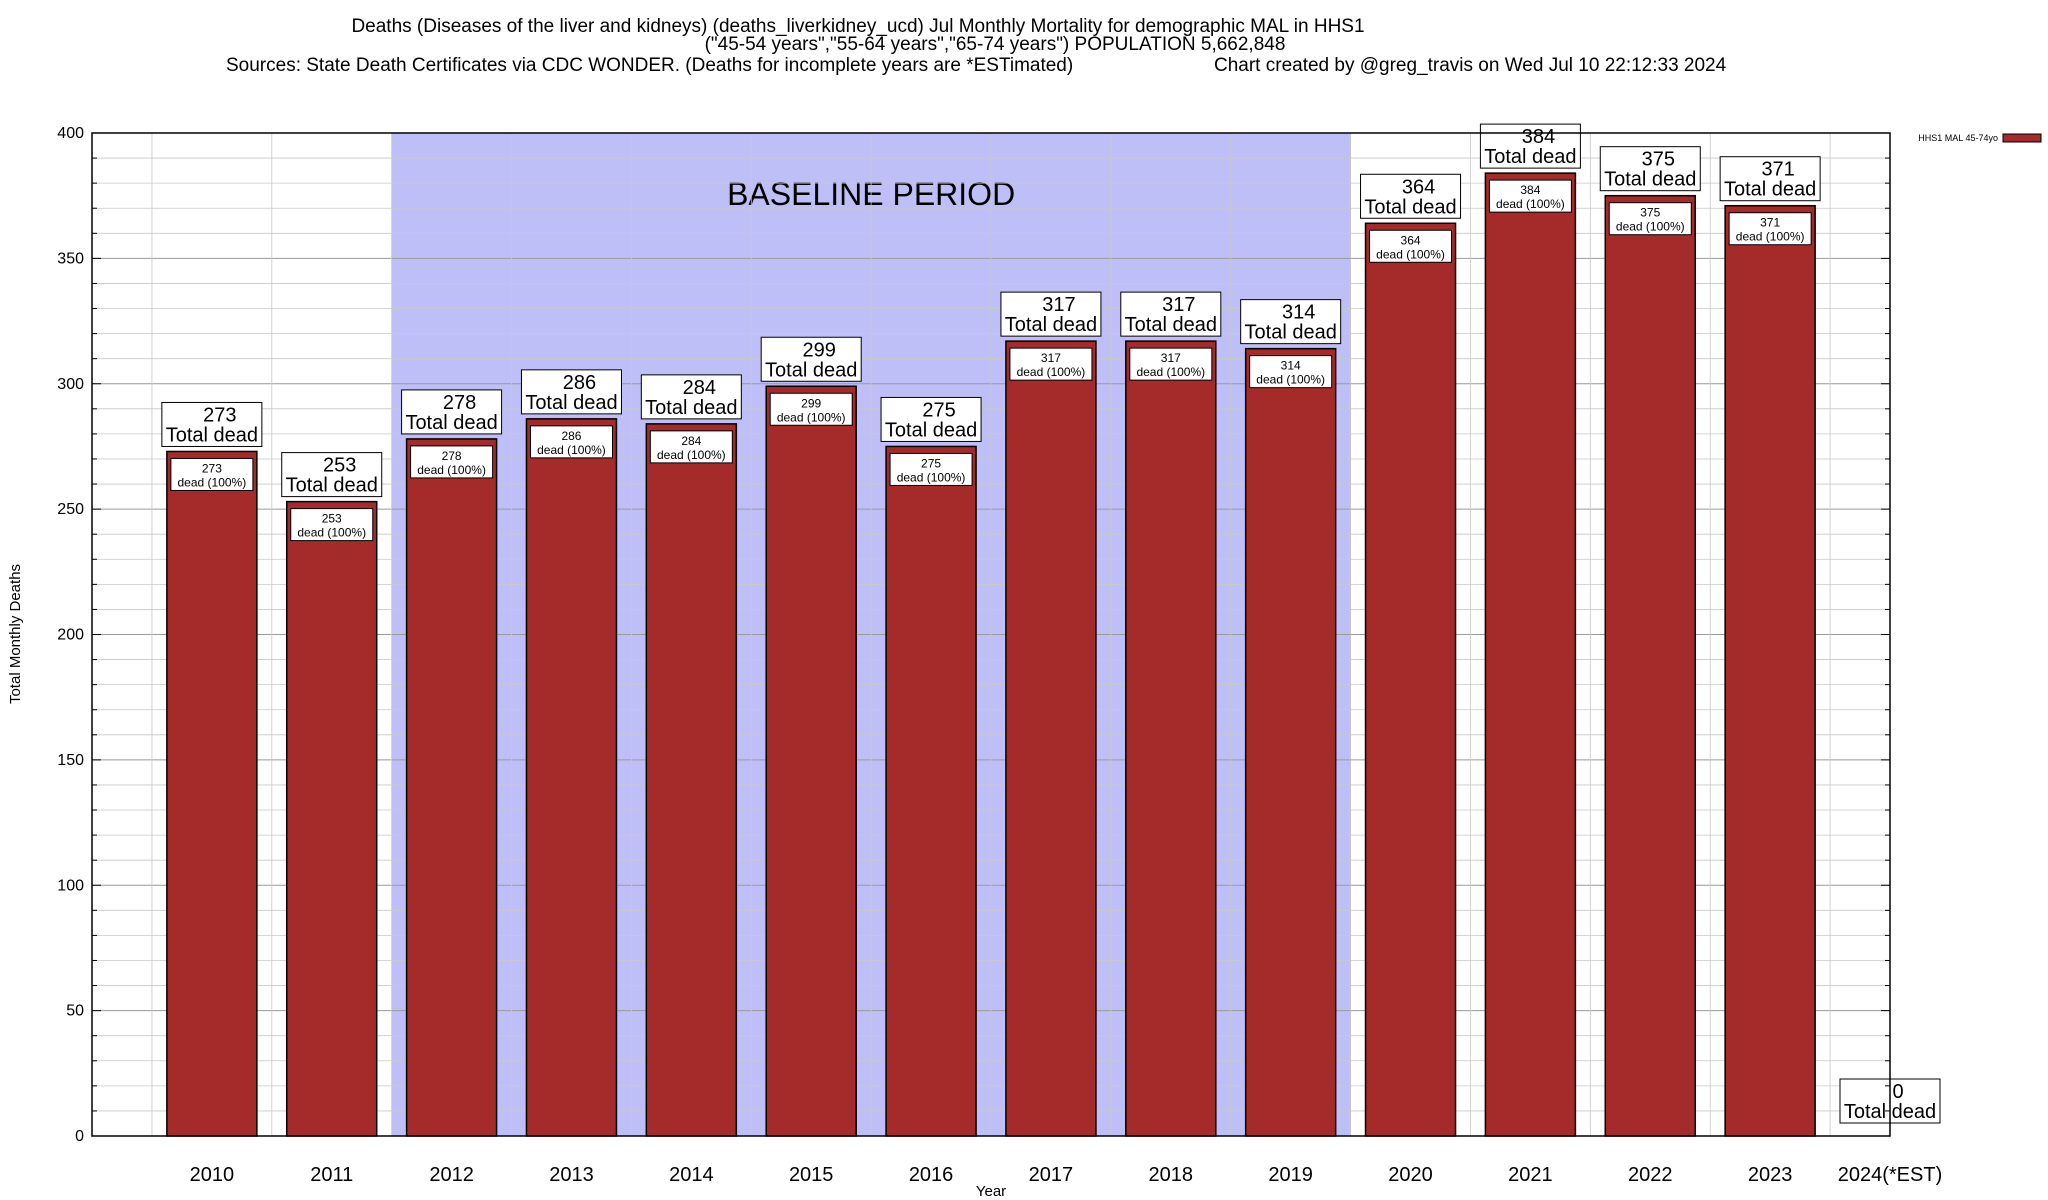 The height and width of the screenshot is (1200, 2048). I want to click on x-tick-label: 2014, so click(691, 1175).